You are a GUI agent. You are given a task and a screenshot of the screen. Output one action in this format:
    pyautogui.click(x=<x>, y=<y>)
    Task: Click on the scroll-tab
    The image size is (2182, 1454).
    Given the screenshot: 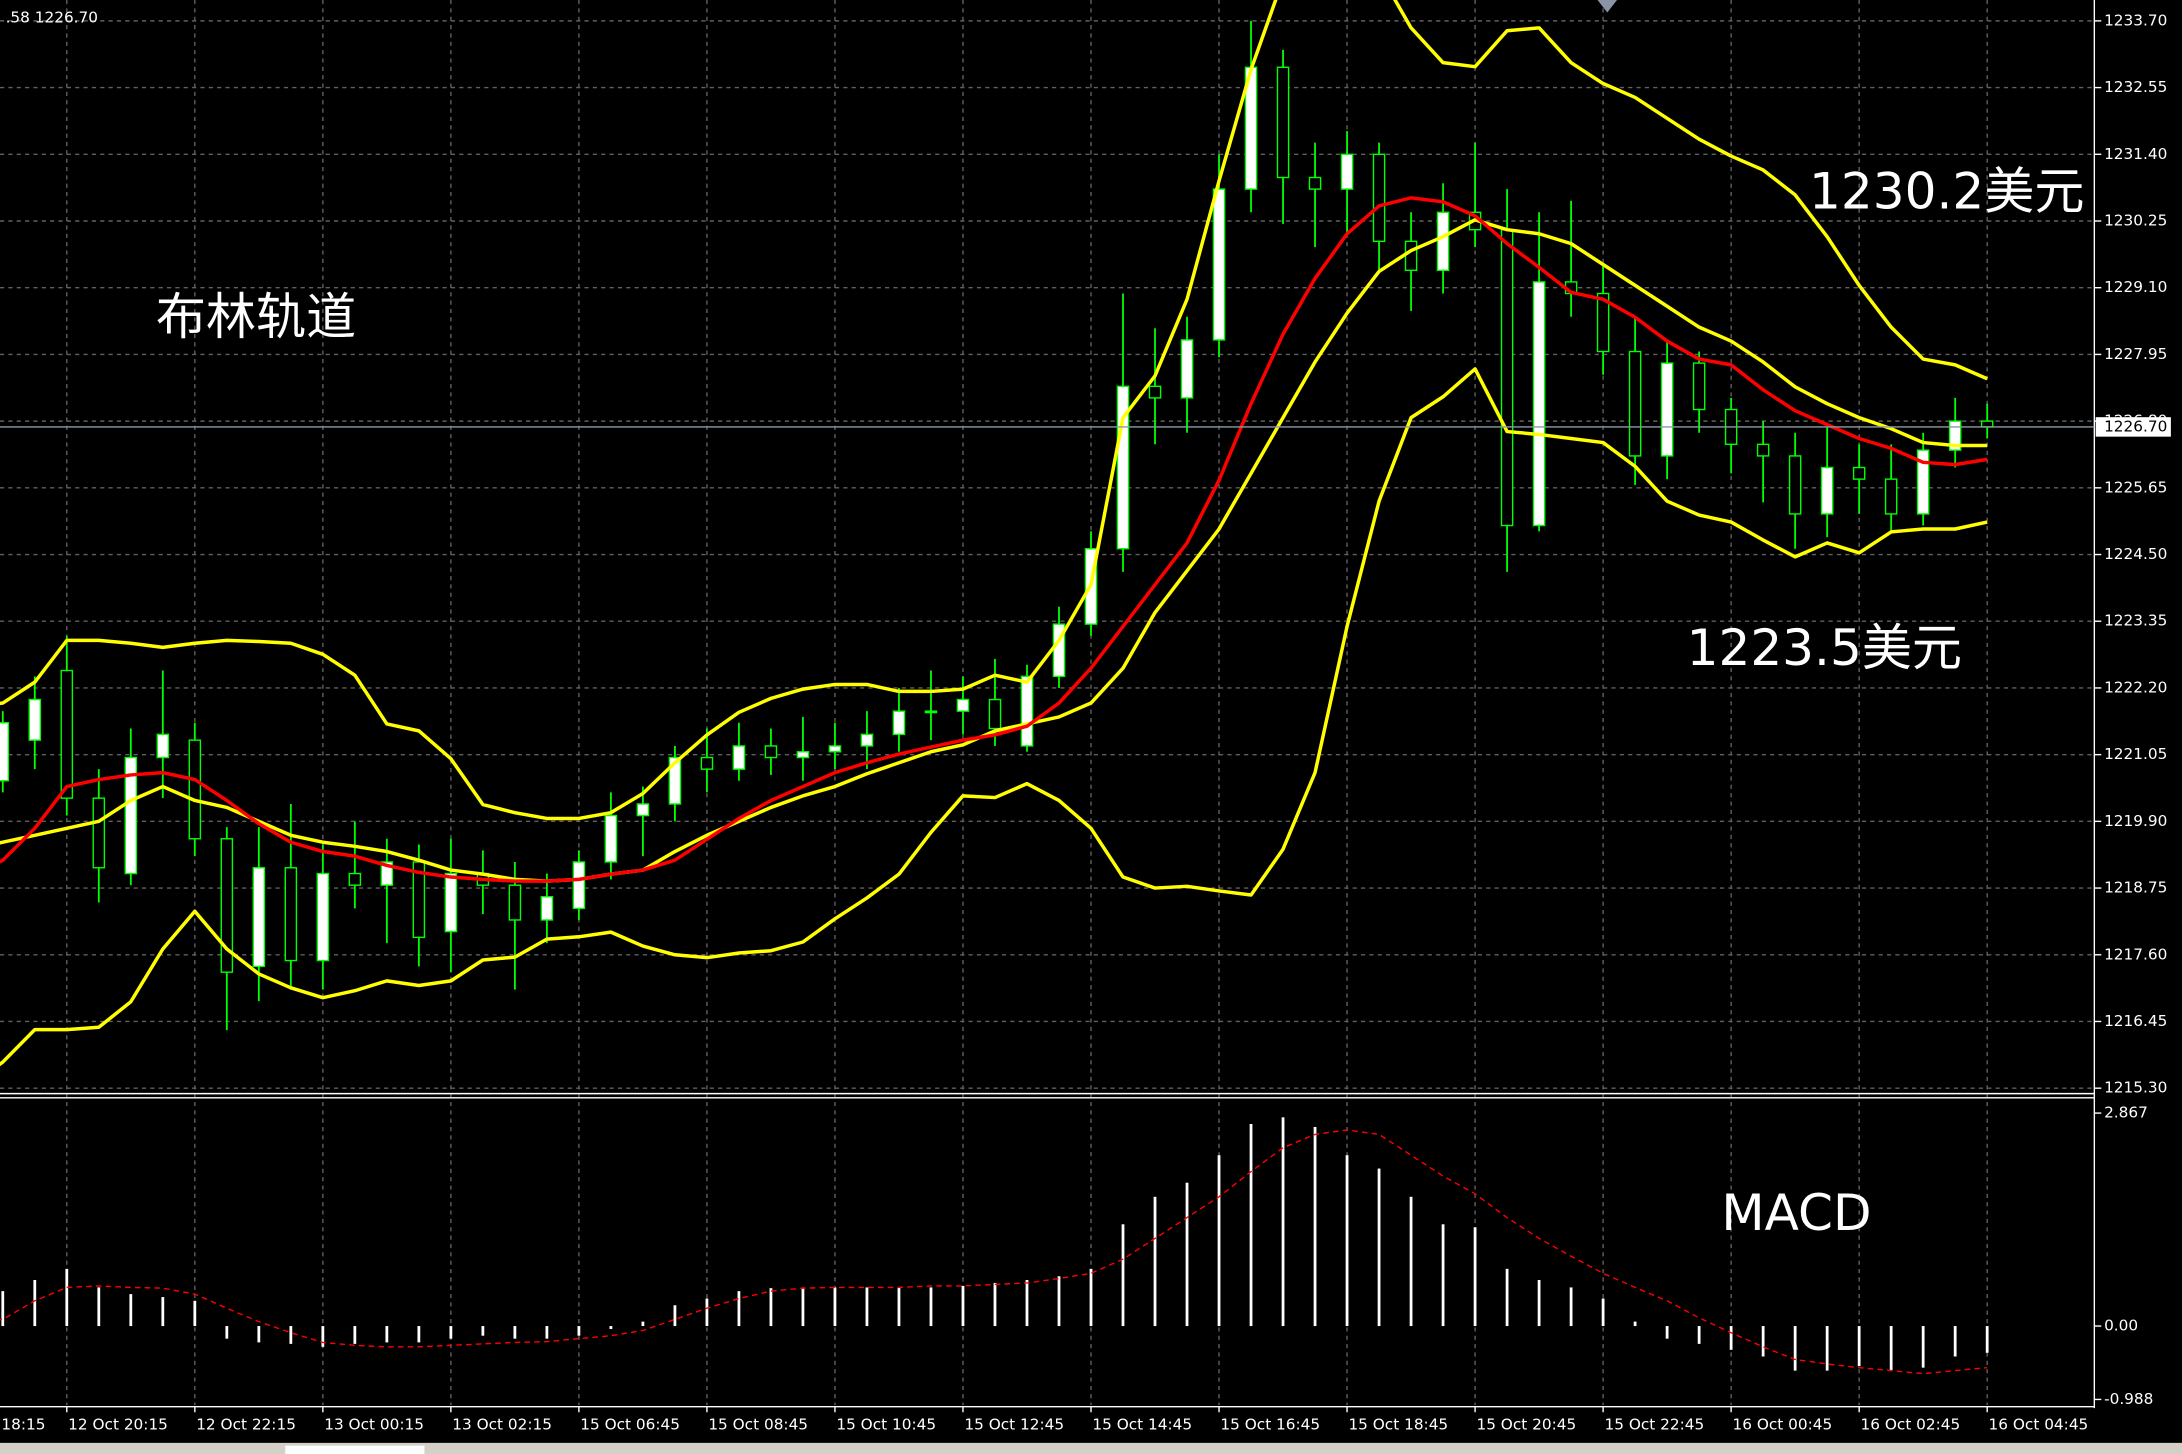 What is the action you would take?
    pyautogui.click(x=355, y=1449)
    